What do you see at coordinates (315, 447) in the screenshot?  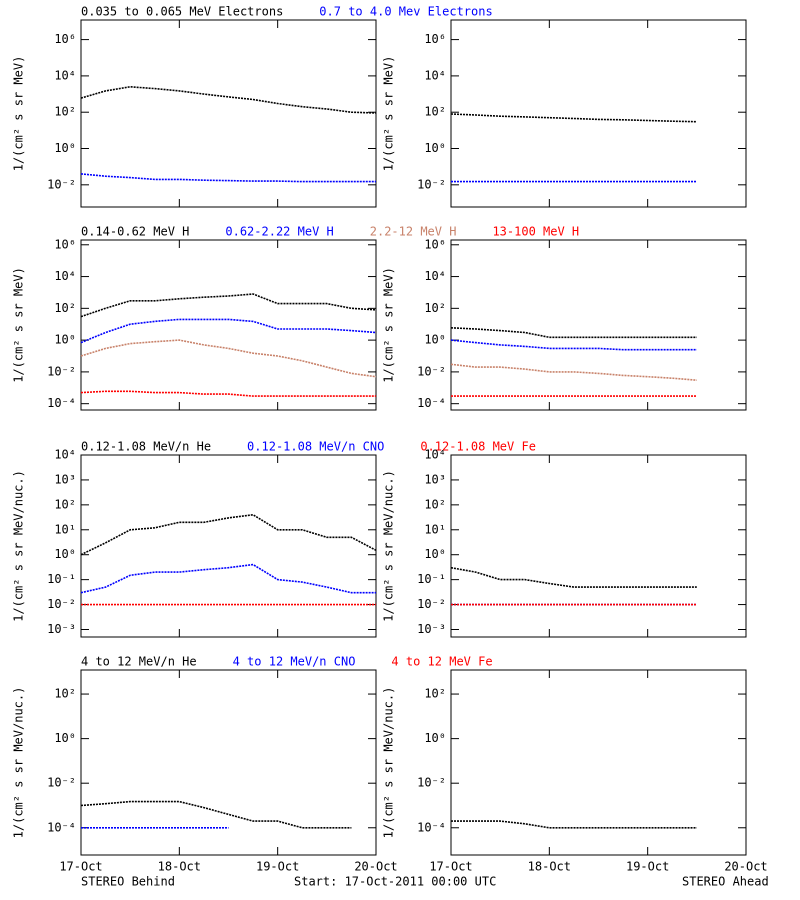 I see `legend-entry: 0.12-1.08 MeV/n CNO` at bounding box center [315, 447].